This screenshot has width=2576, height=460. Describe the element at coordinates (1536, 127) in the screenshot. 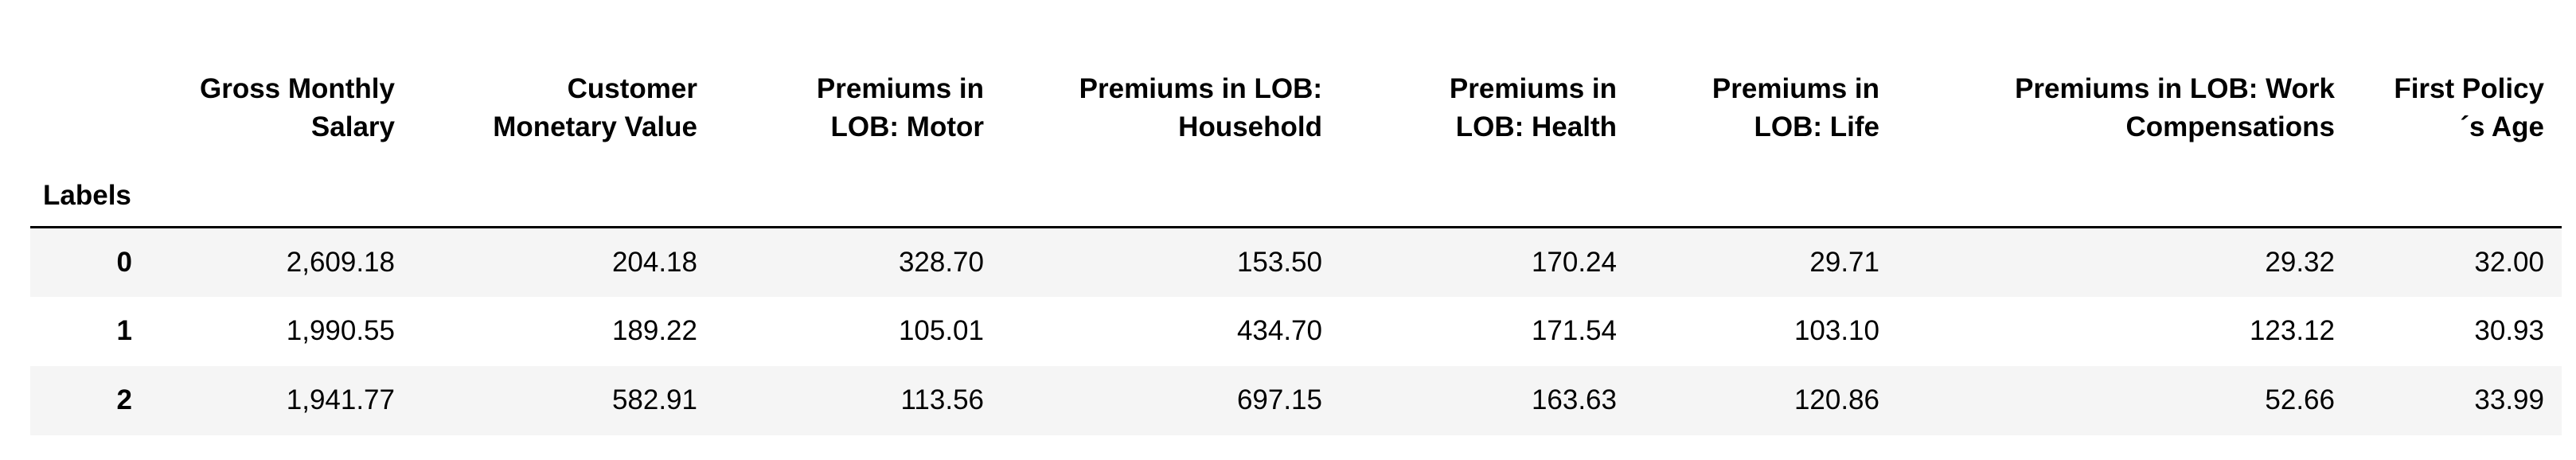

I see `column-header-line2: LOB: Health` at that location.